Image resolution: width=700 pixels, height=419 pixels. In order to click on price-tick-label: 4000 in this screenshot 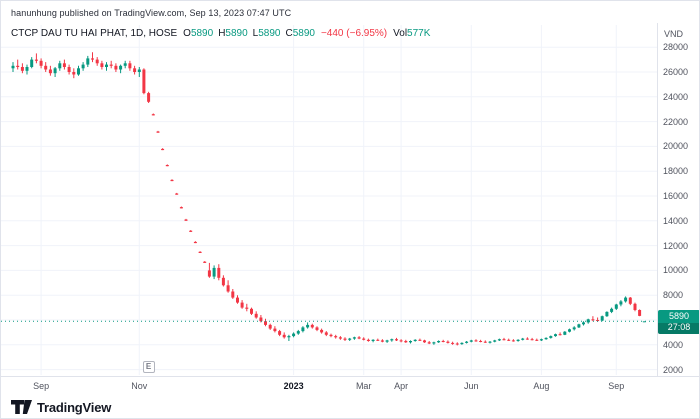, I will do `click(673, 344)`.